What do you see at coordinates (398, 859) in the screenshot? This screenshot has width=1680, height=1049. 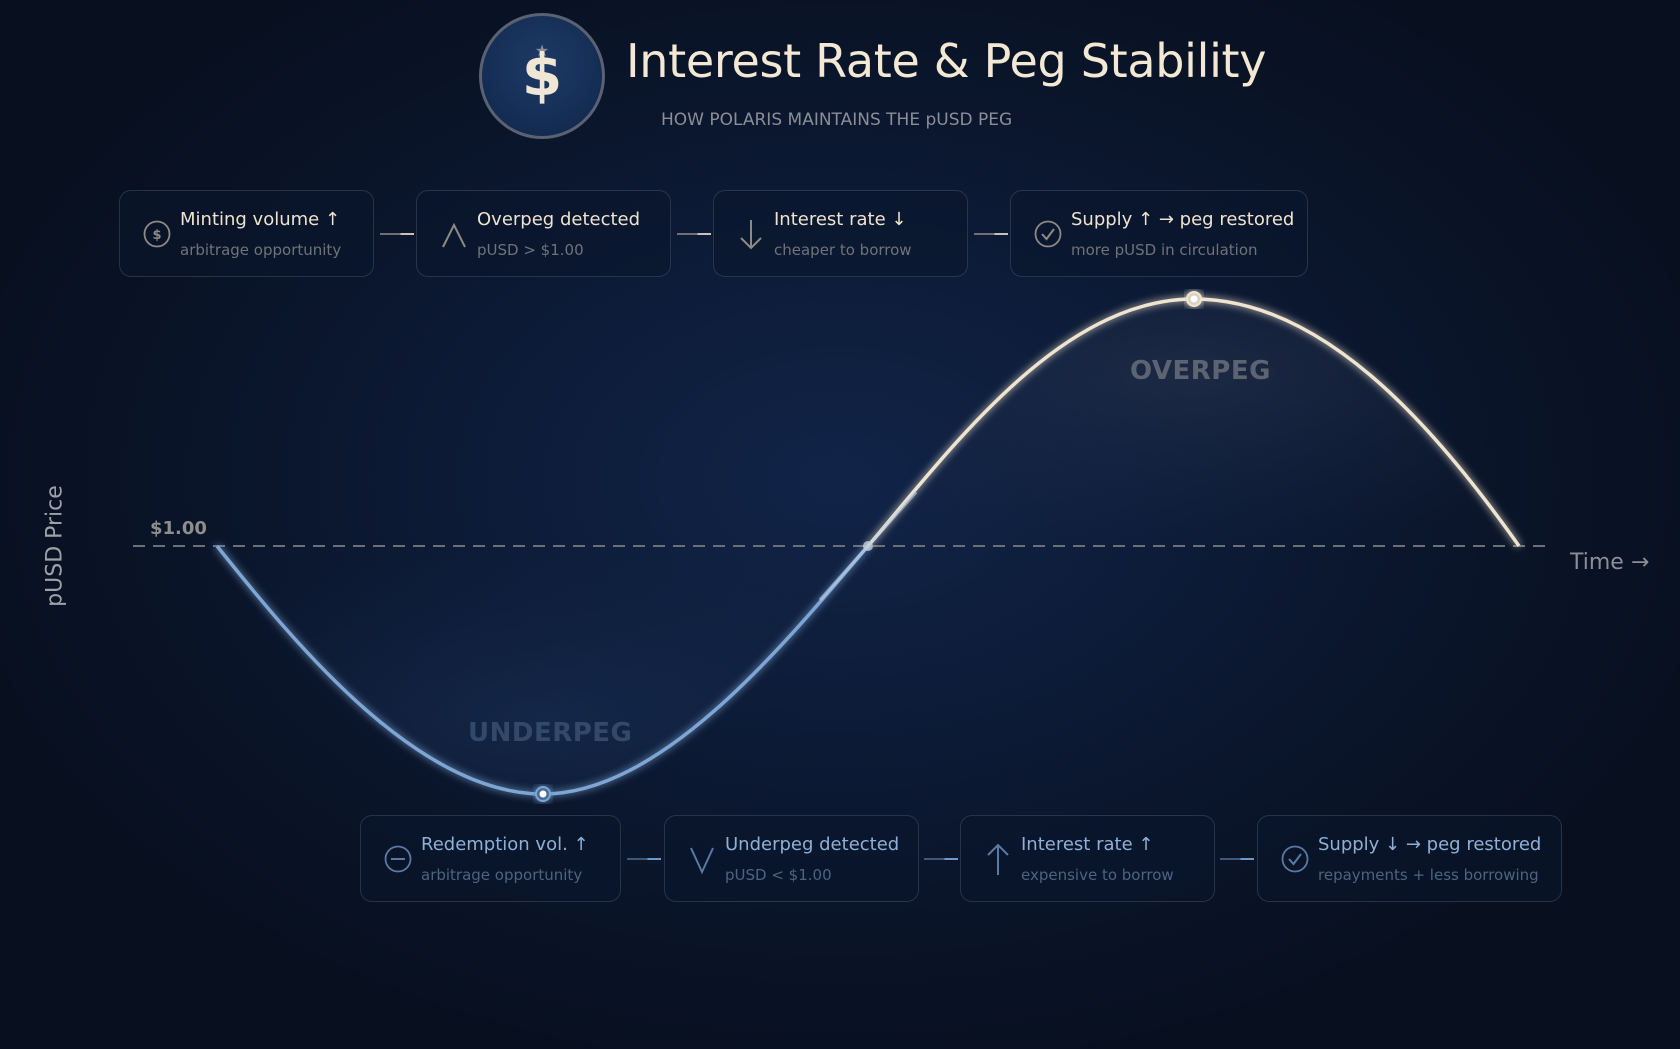 I see `minus-circle-icon` at bounding box center [398, 859].